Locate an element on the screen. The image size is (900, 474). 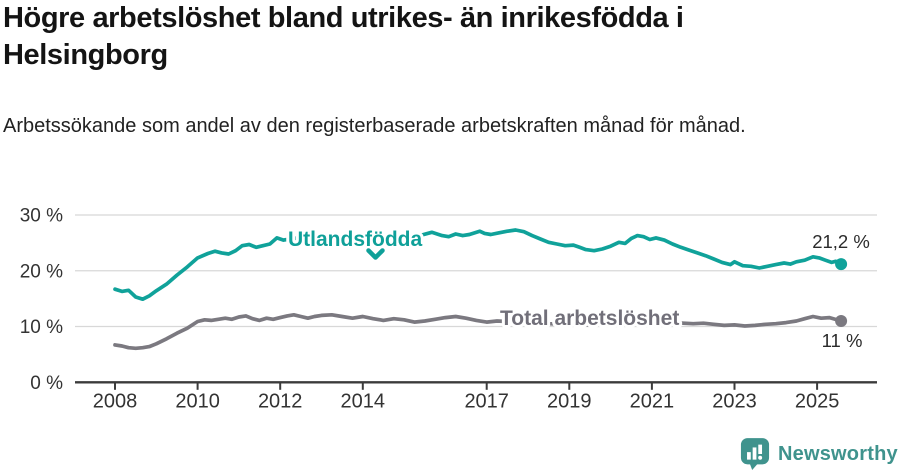
x-tick-label: 2014 is located at coordinates (363, 402).